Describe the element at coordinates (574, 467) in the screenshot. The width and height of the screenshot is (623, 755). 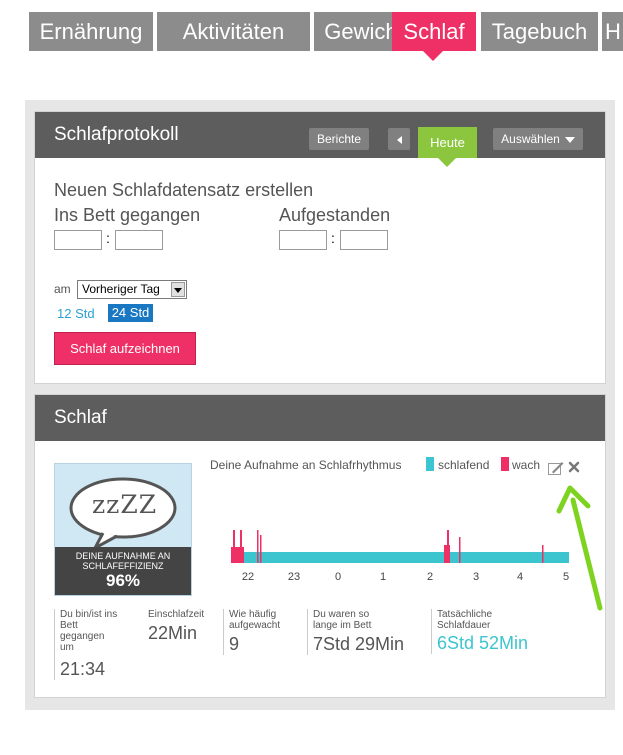
I see `close-icon` at that location.